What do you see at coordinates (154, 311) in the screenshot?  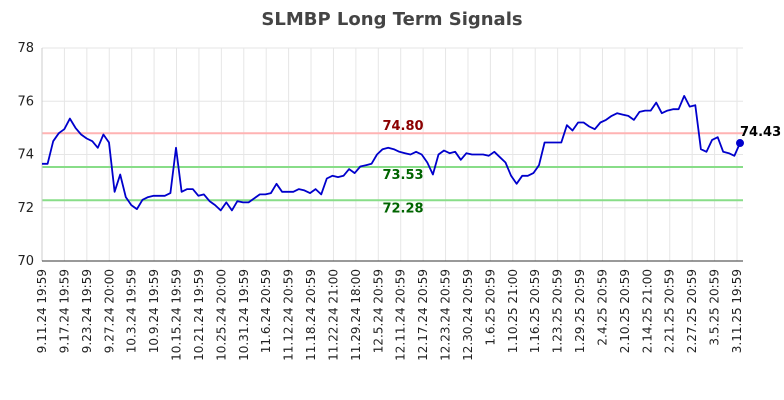 I see `x-tick-label: 10.9.24 19:59` at bounding box center [154, 311].